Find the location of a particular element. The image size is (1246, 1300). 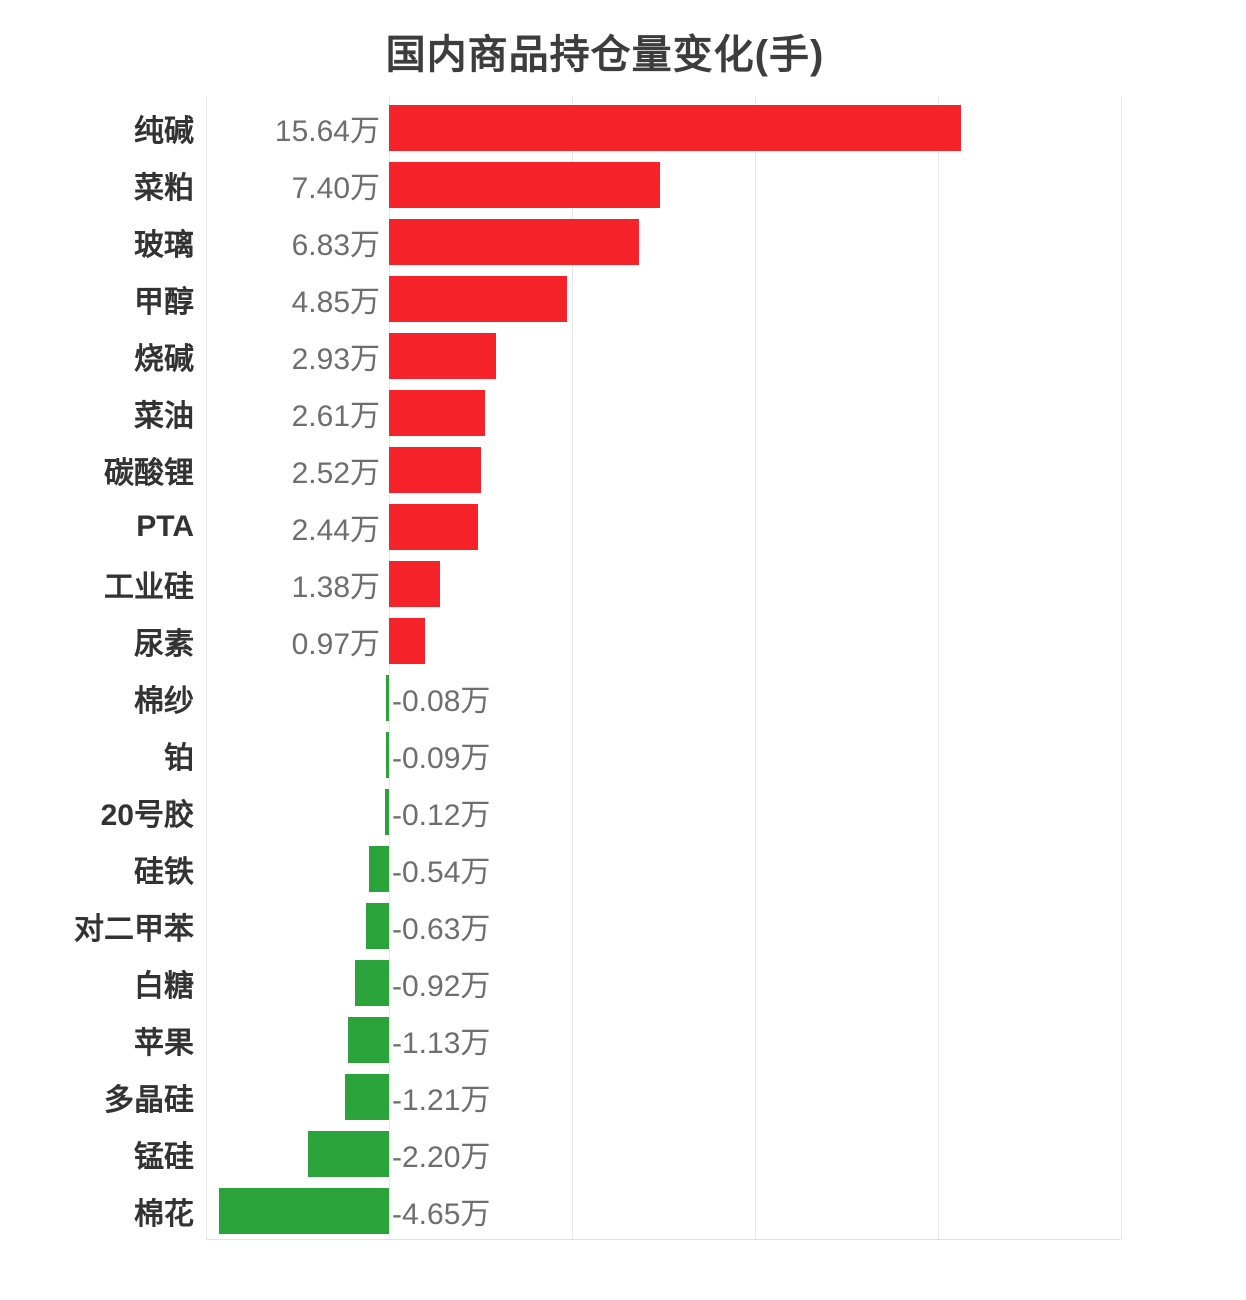

category-label: 碳酸锂 is located at coordinates (149, 473).